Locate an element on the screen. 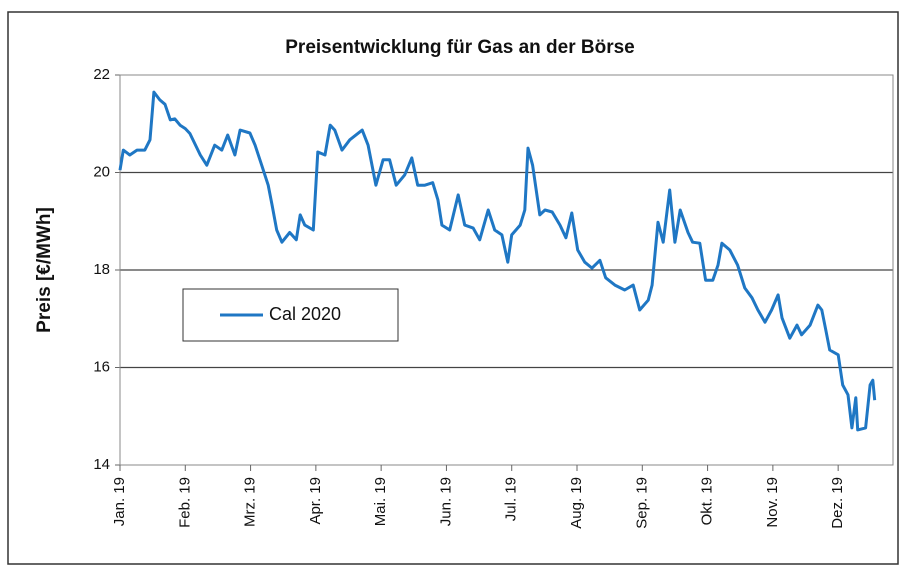 The width and height of the screenshot is (906, 570). x-tick-label: Nov. 19 is located at coordinates (772, 502).